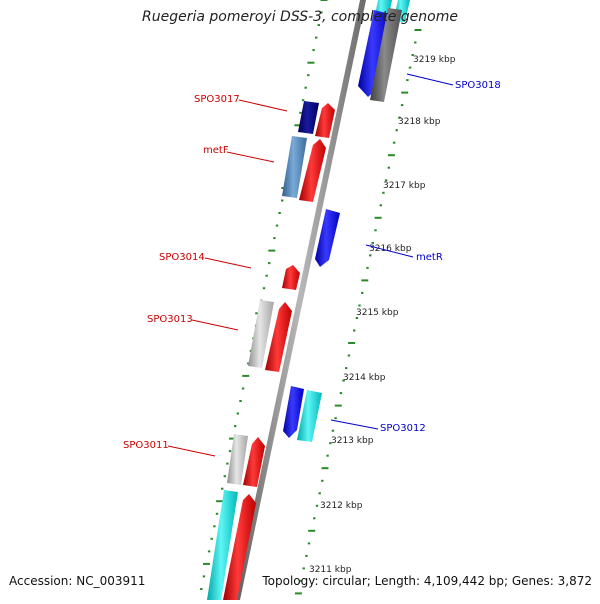  Describe the element at coordinates (364, 378) in the screenshot. I see `scale-label: 3214 kbp` at that location.